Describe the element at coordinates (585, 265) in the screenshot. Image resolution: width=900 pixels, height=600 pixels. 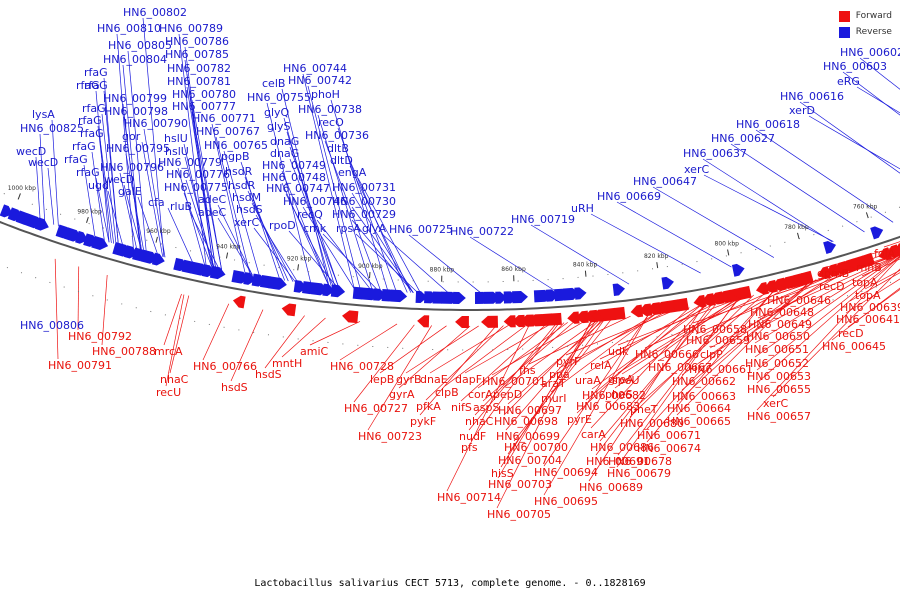
I see `kbp-tick-label: 840 kbp` at that location.